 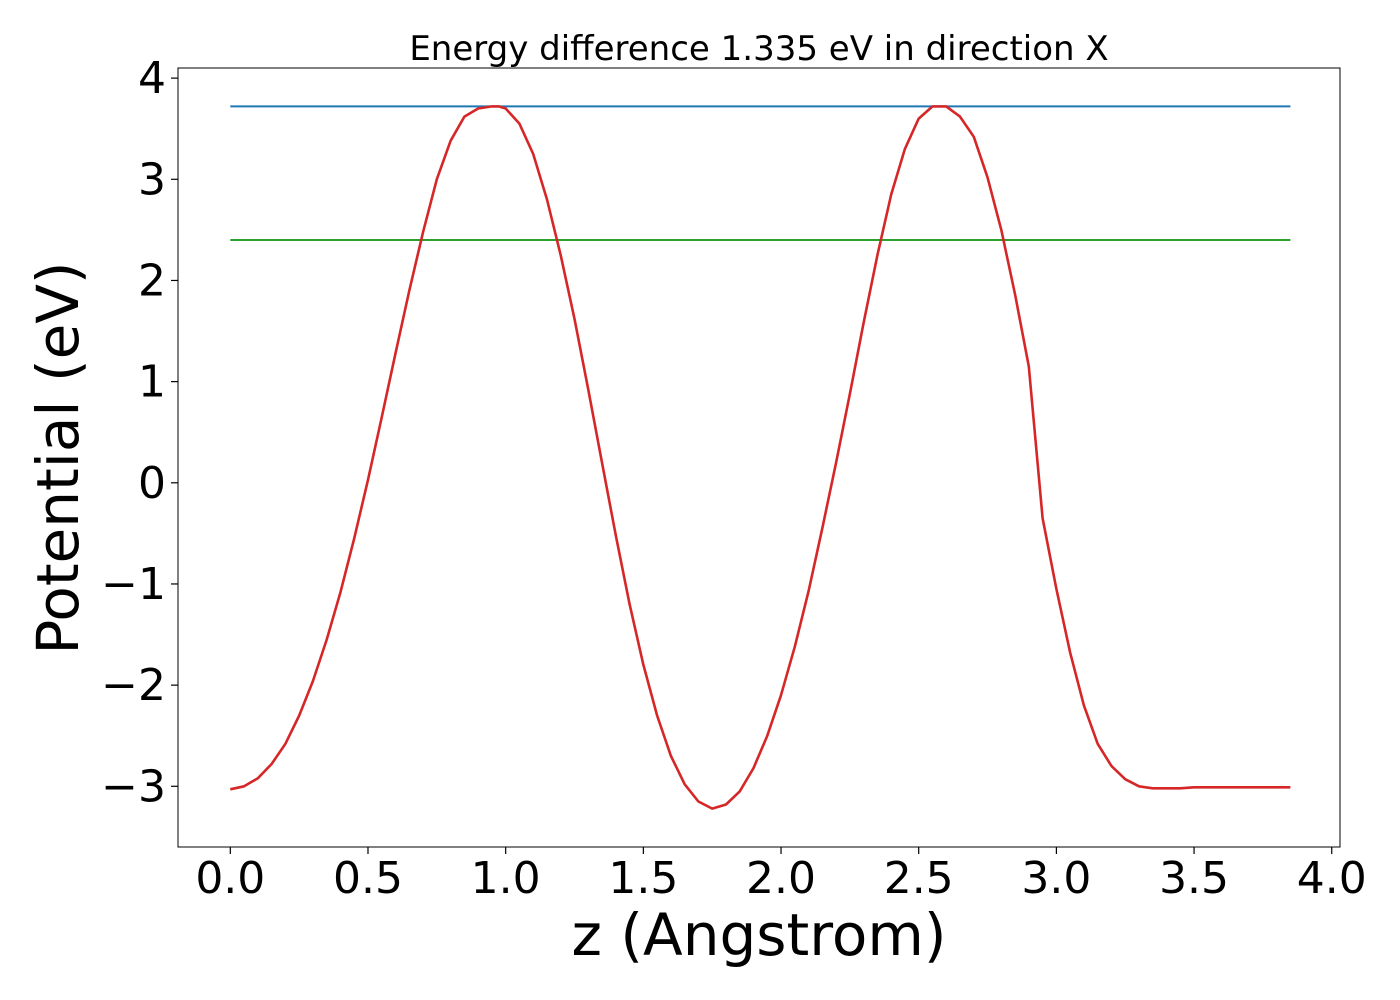 I want to click on x-tick-label: 3.0, so click(x=1056, y=878).